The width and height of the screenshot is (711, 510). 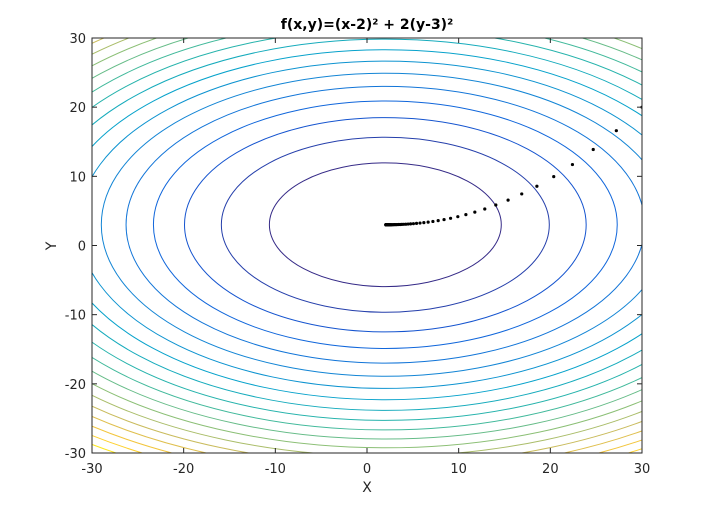 I want to click on y-tick-label: 0, so click(x=82, y=247).